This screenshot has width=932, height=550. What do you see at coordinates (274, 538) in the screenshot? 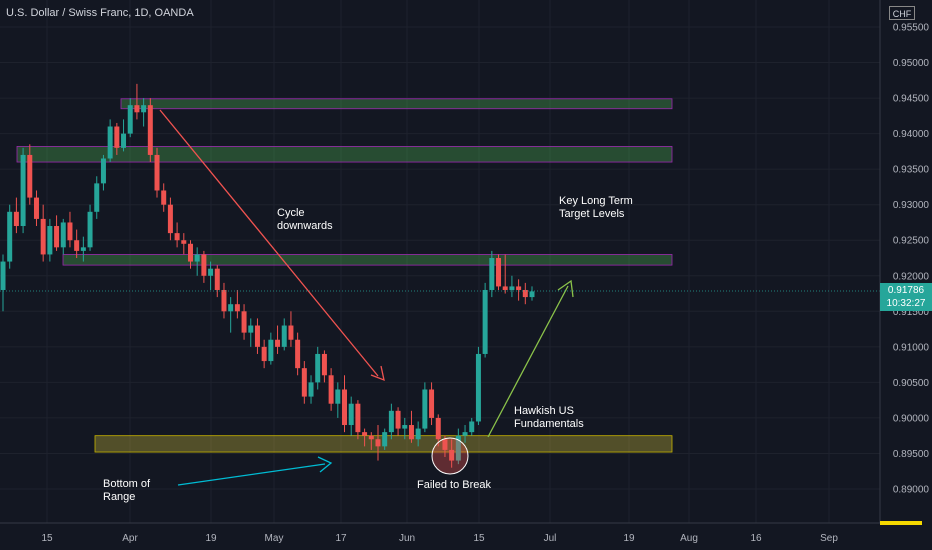
I see `x-tick-label: May` at bounding box center [274, 538].